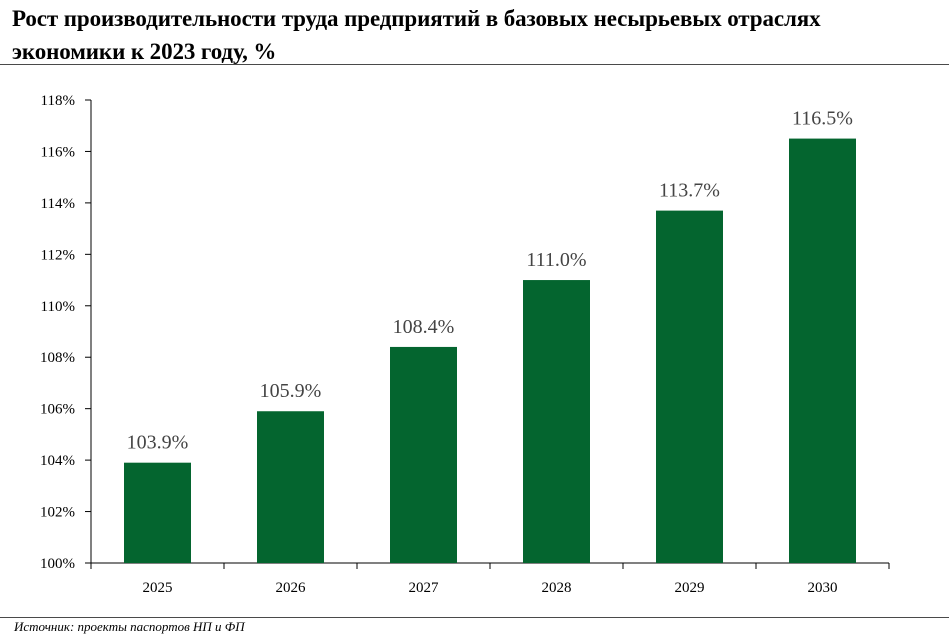  What do you see at coordinates (57, 358) in the screenshot?
I see `y-tick-label: 108%` at bounding box center [57, 358].